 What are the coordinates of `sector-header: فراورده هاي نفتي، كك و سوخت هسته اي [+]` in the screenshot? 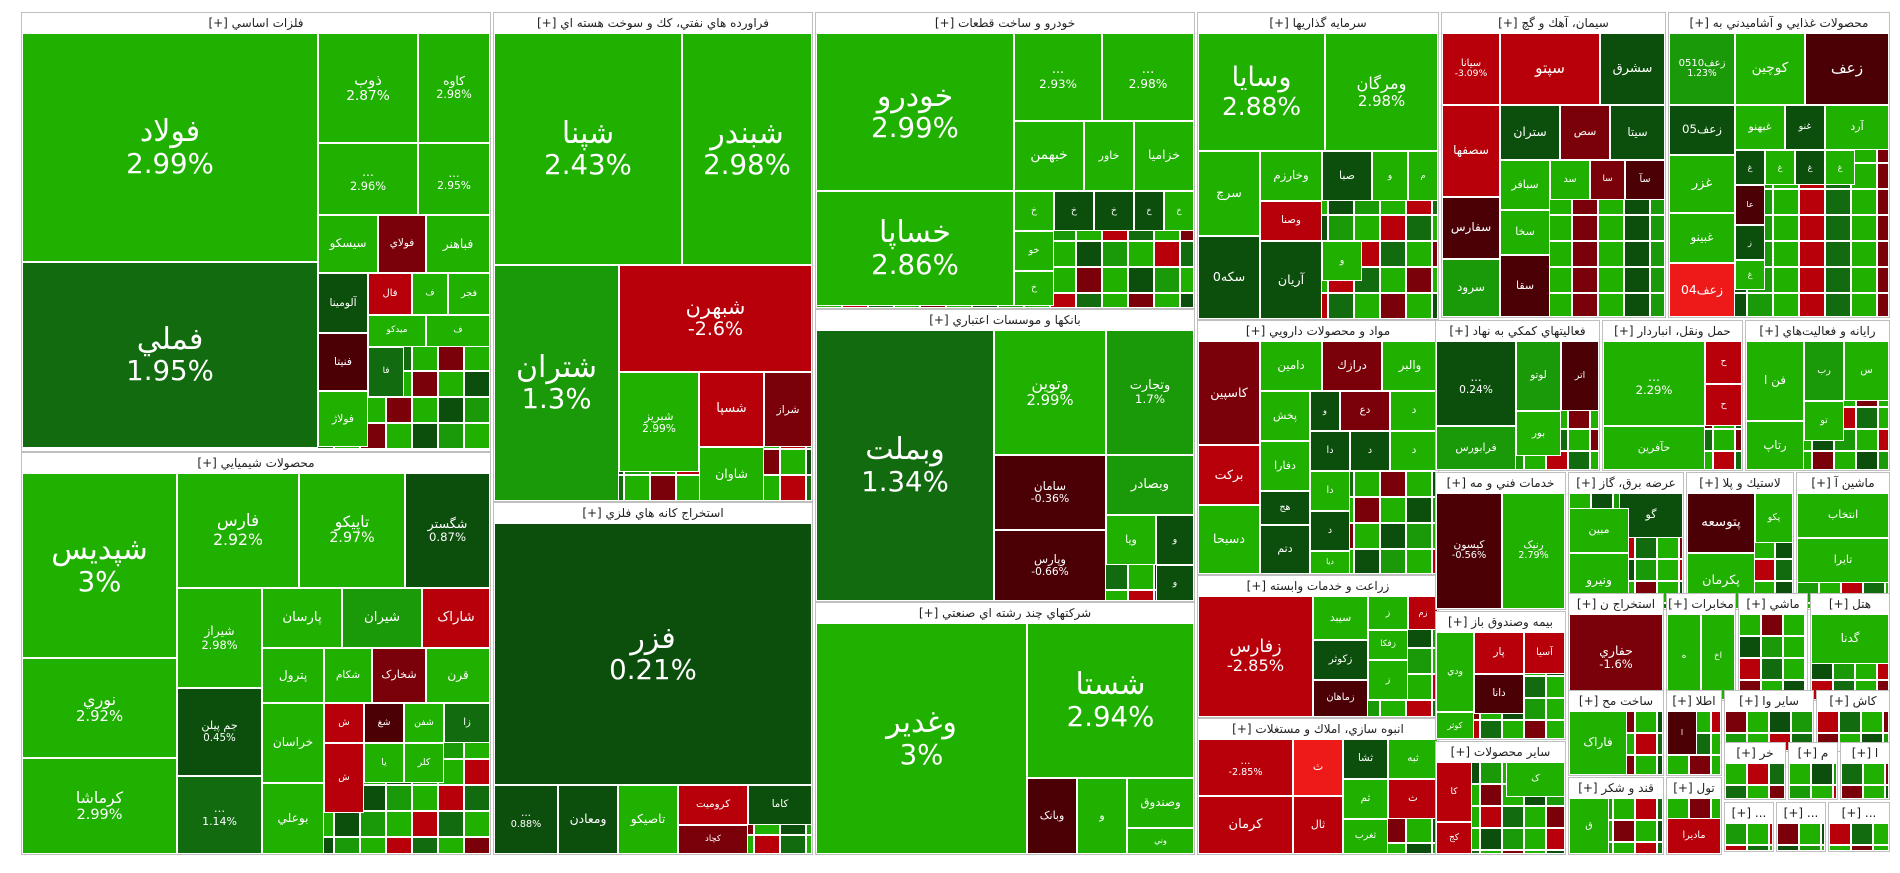 It's located at (653, 23).